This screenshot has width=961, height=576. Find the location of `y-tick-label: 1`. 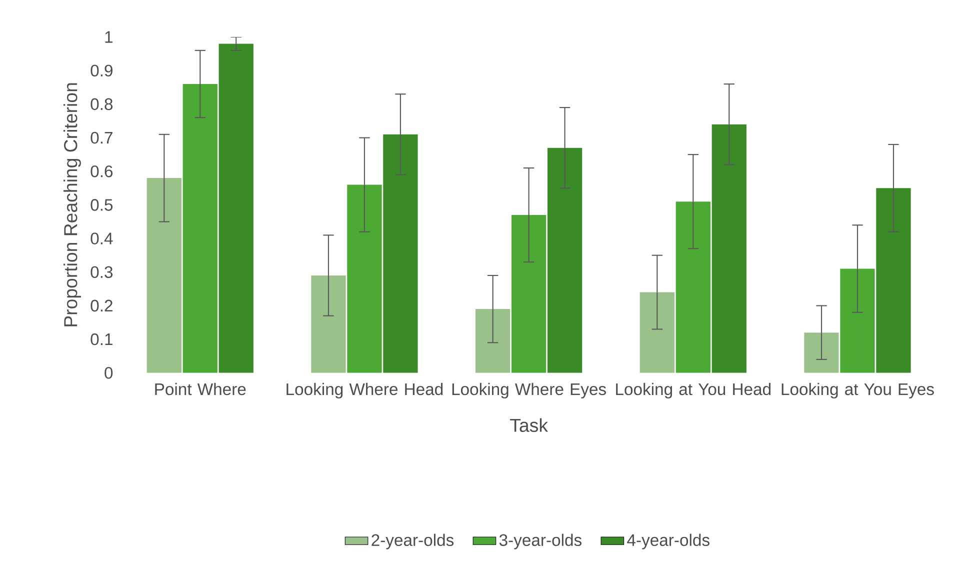

y-tick-label: 1 is located at coordinates (108, 37).